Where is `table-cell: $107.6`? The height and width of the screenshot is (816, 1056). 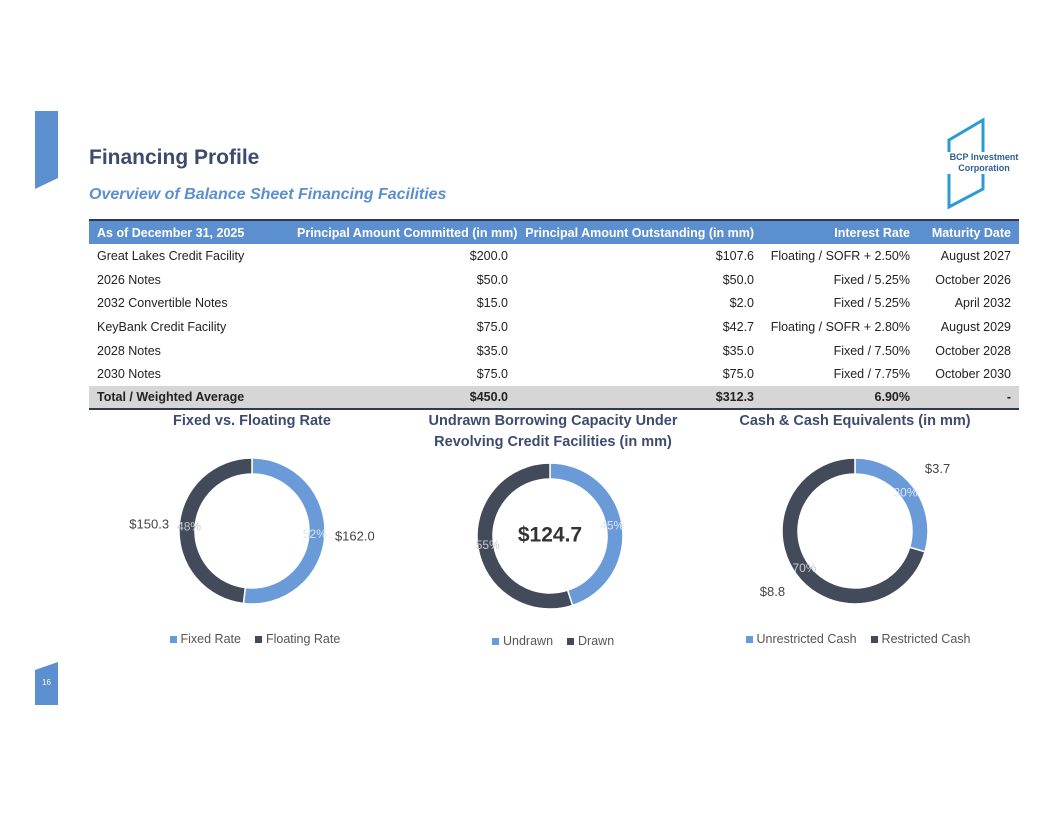
table-cell: $107.6 is located at coordinates (734, 255).